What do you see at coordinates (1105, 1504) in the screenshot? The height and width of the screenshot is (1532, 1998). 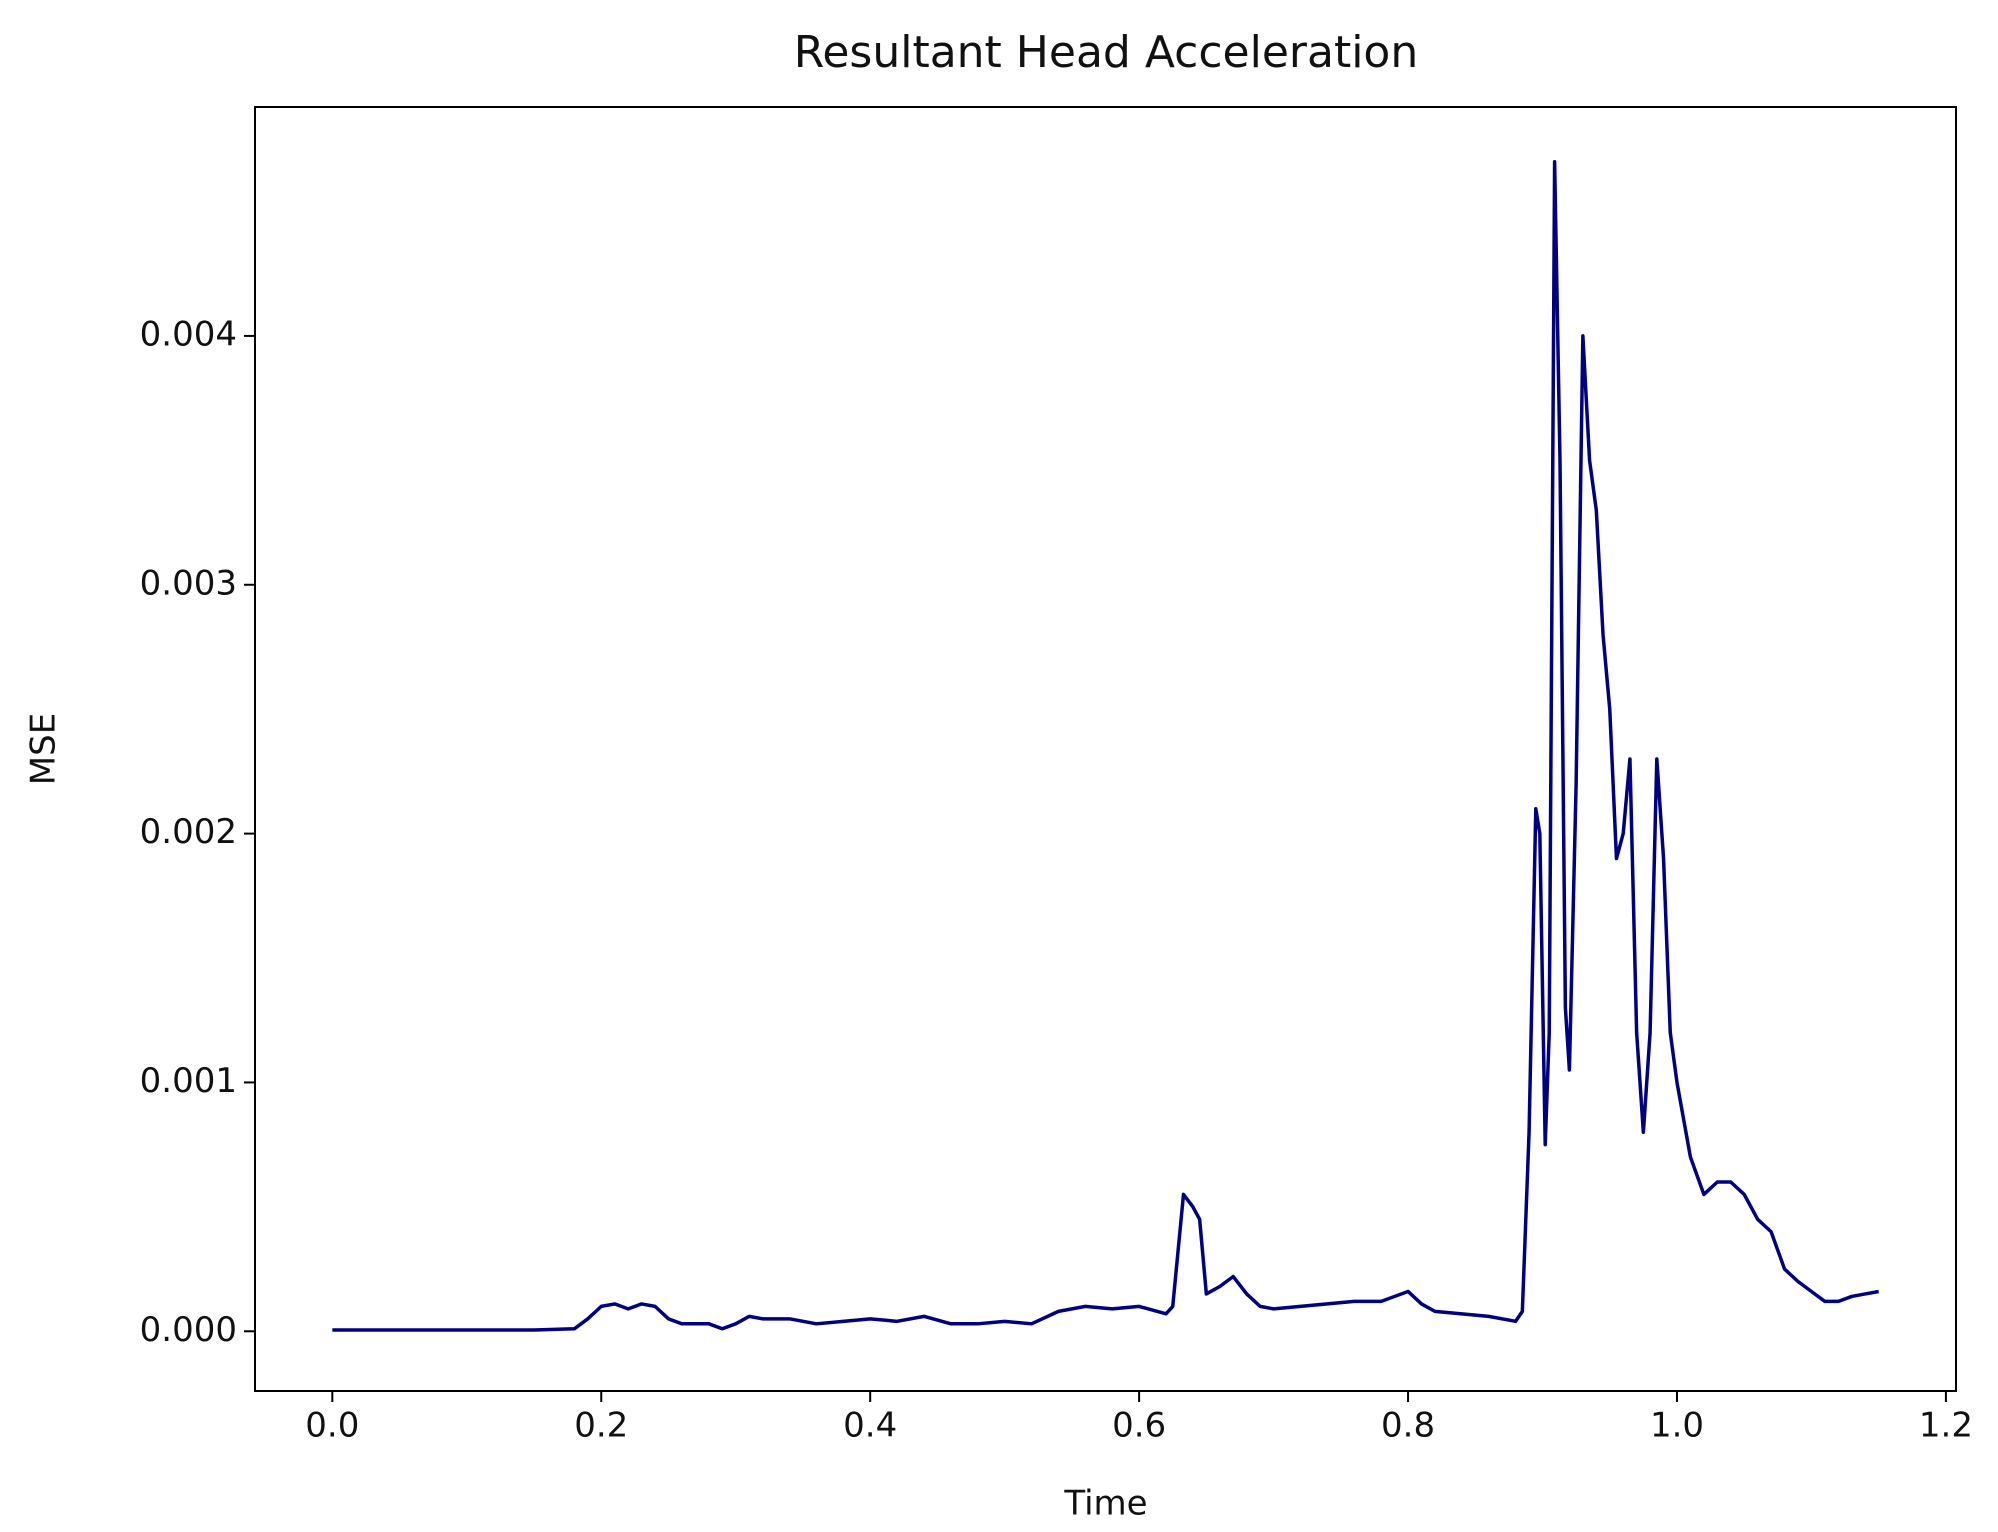 I see `x-axis-label: Time` at bounding box center [1105, 1504].